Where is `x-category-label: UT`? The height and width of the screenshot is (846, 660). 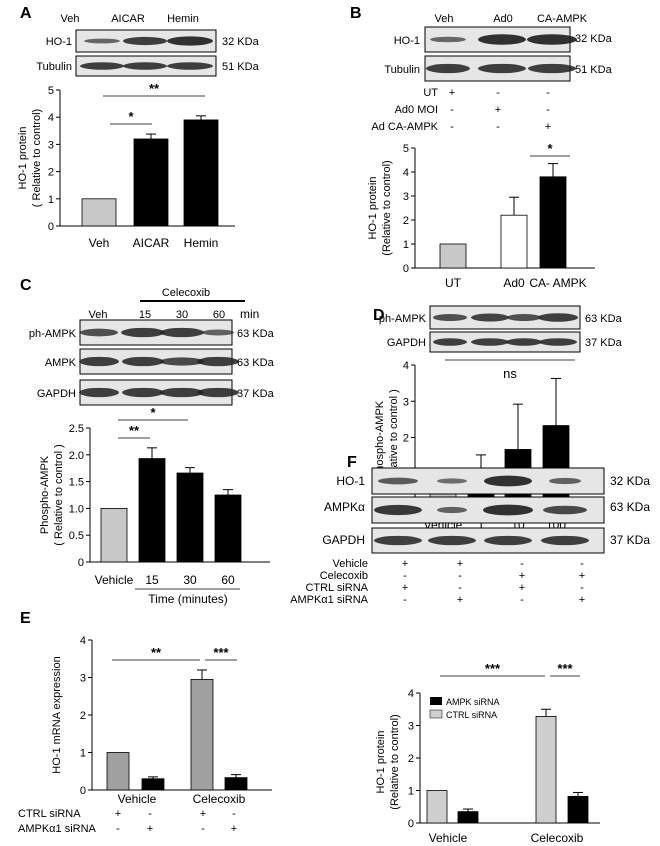
x-category-label: UT is located at coordinates (453, 283).